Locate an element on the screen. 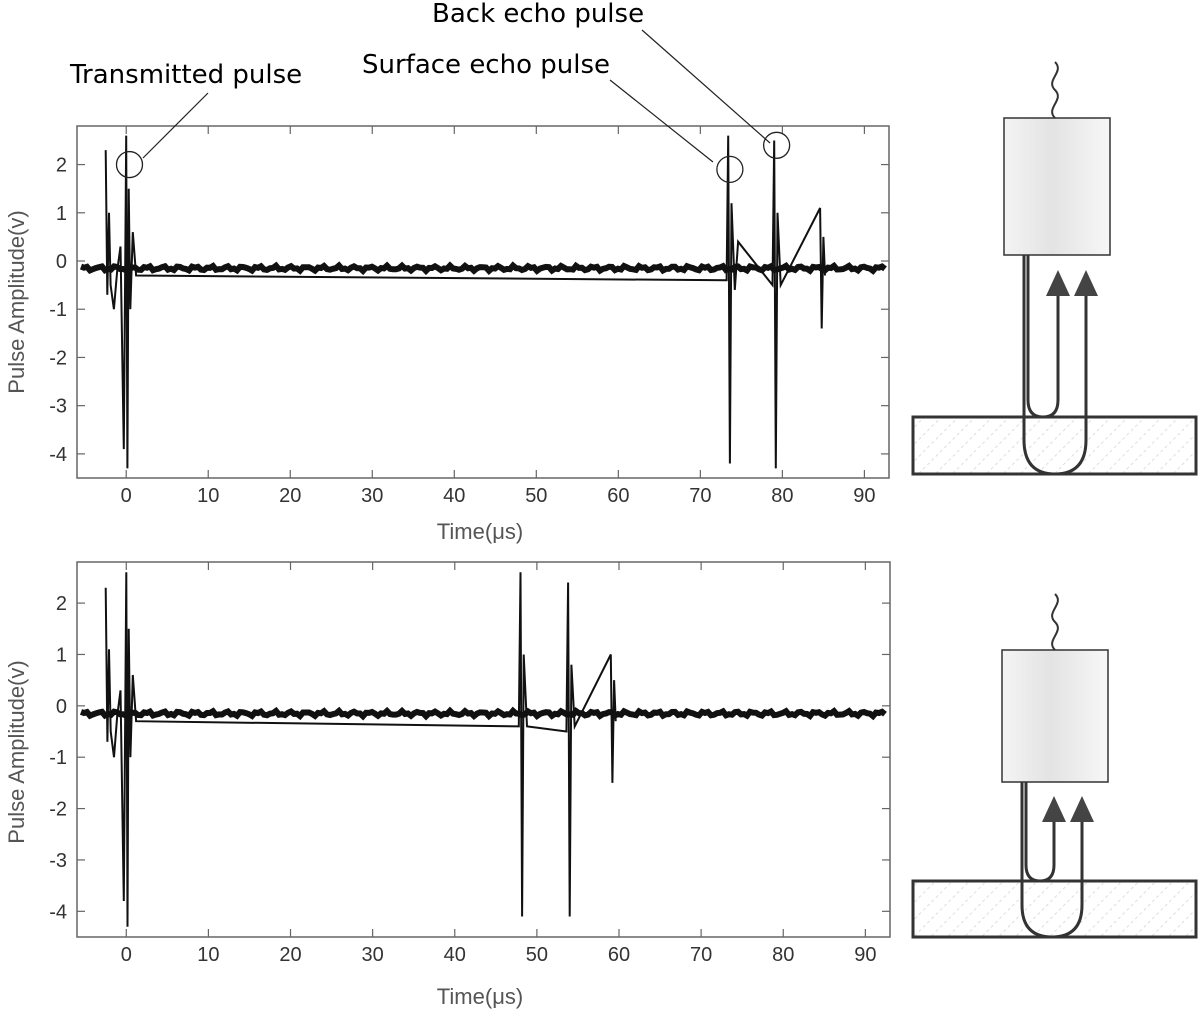  transducer-diagram-top is located at coordinates (1054, 268).